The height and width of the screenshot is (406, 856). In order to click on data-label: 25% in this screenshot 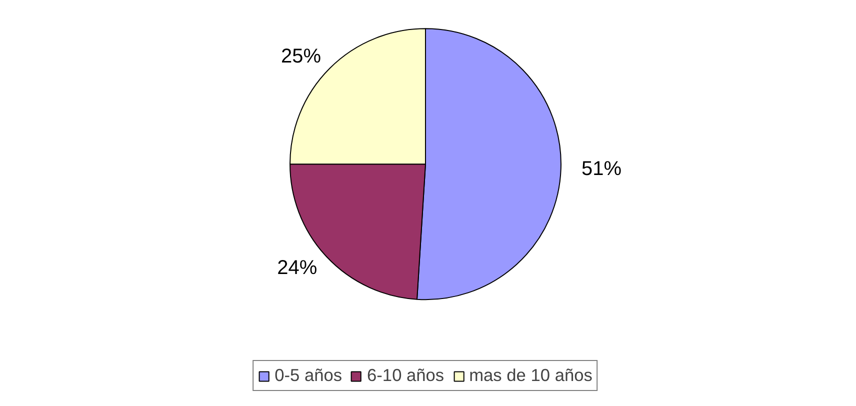, I will do `click(301, 57)`.